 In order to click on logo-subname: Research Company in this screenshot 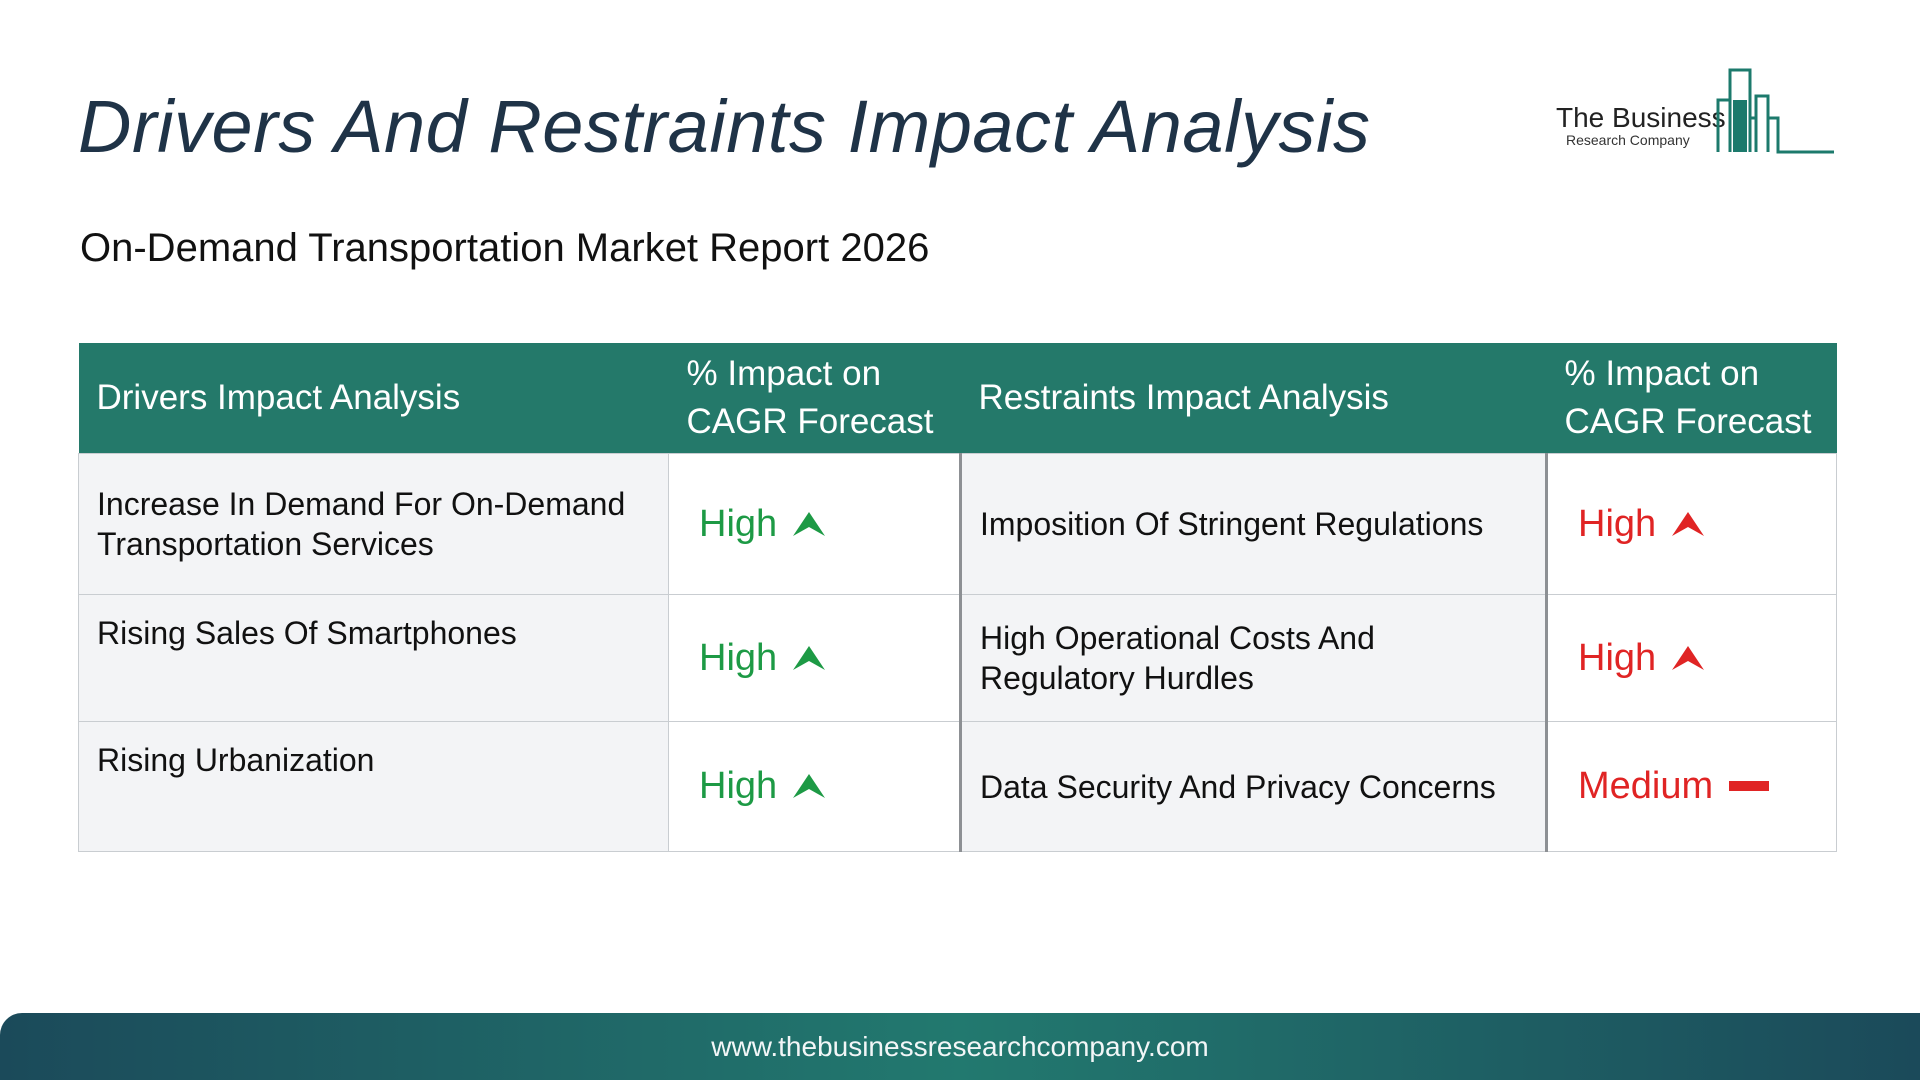, I will do `click(1628, 140)`.